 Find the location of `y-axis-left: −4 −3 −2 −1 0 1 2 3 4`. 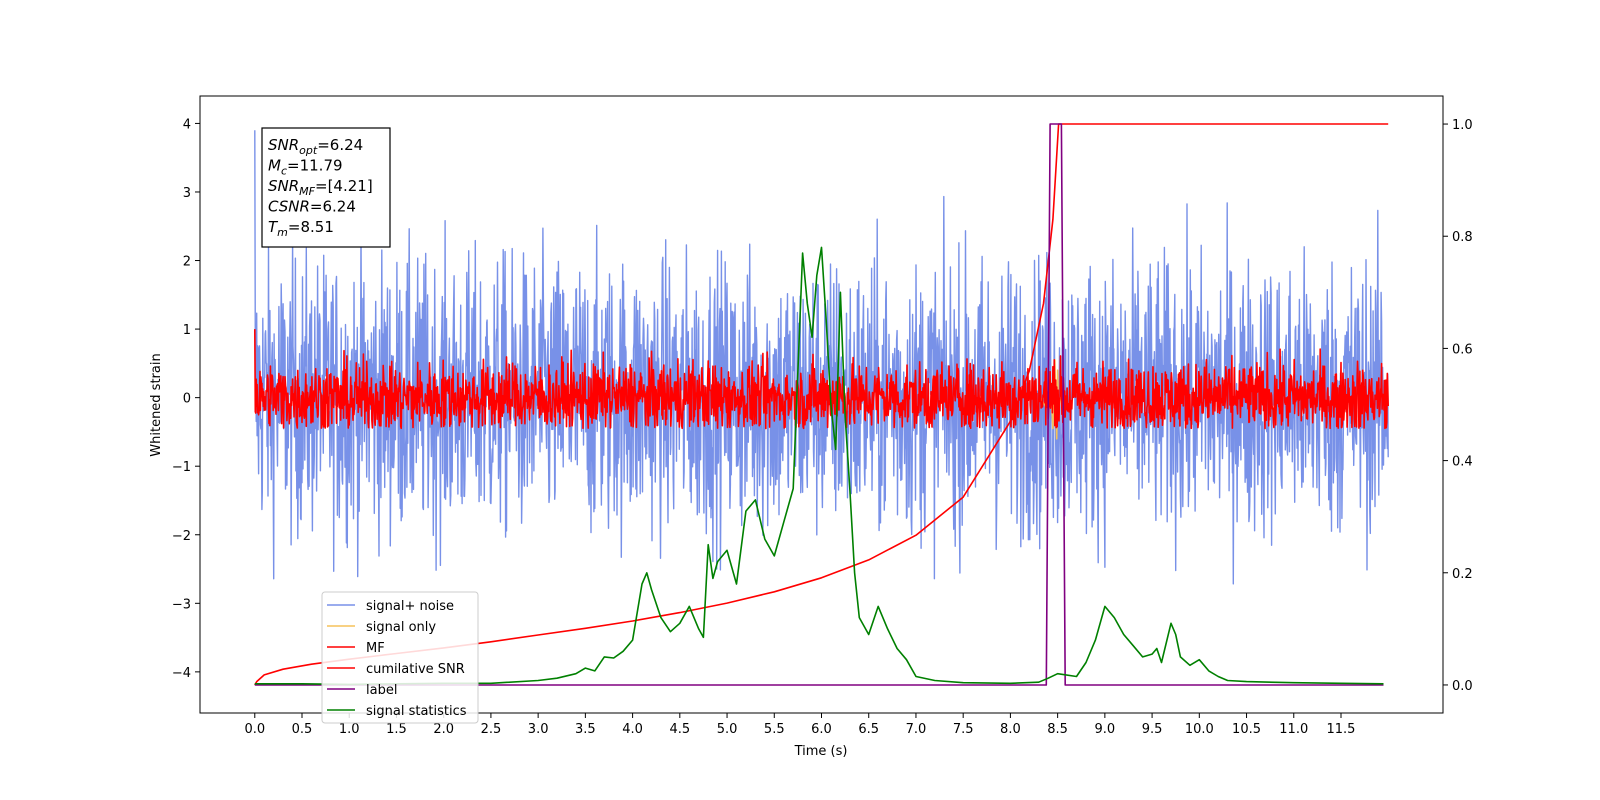

y-axis-left: −4 −3 −2 −1 0 1 2 3 4 is located at coordinates (186, 399).